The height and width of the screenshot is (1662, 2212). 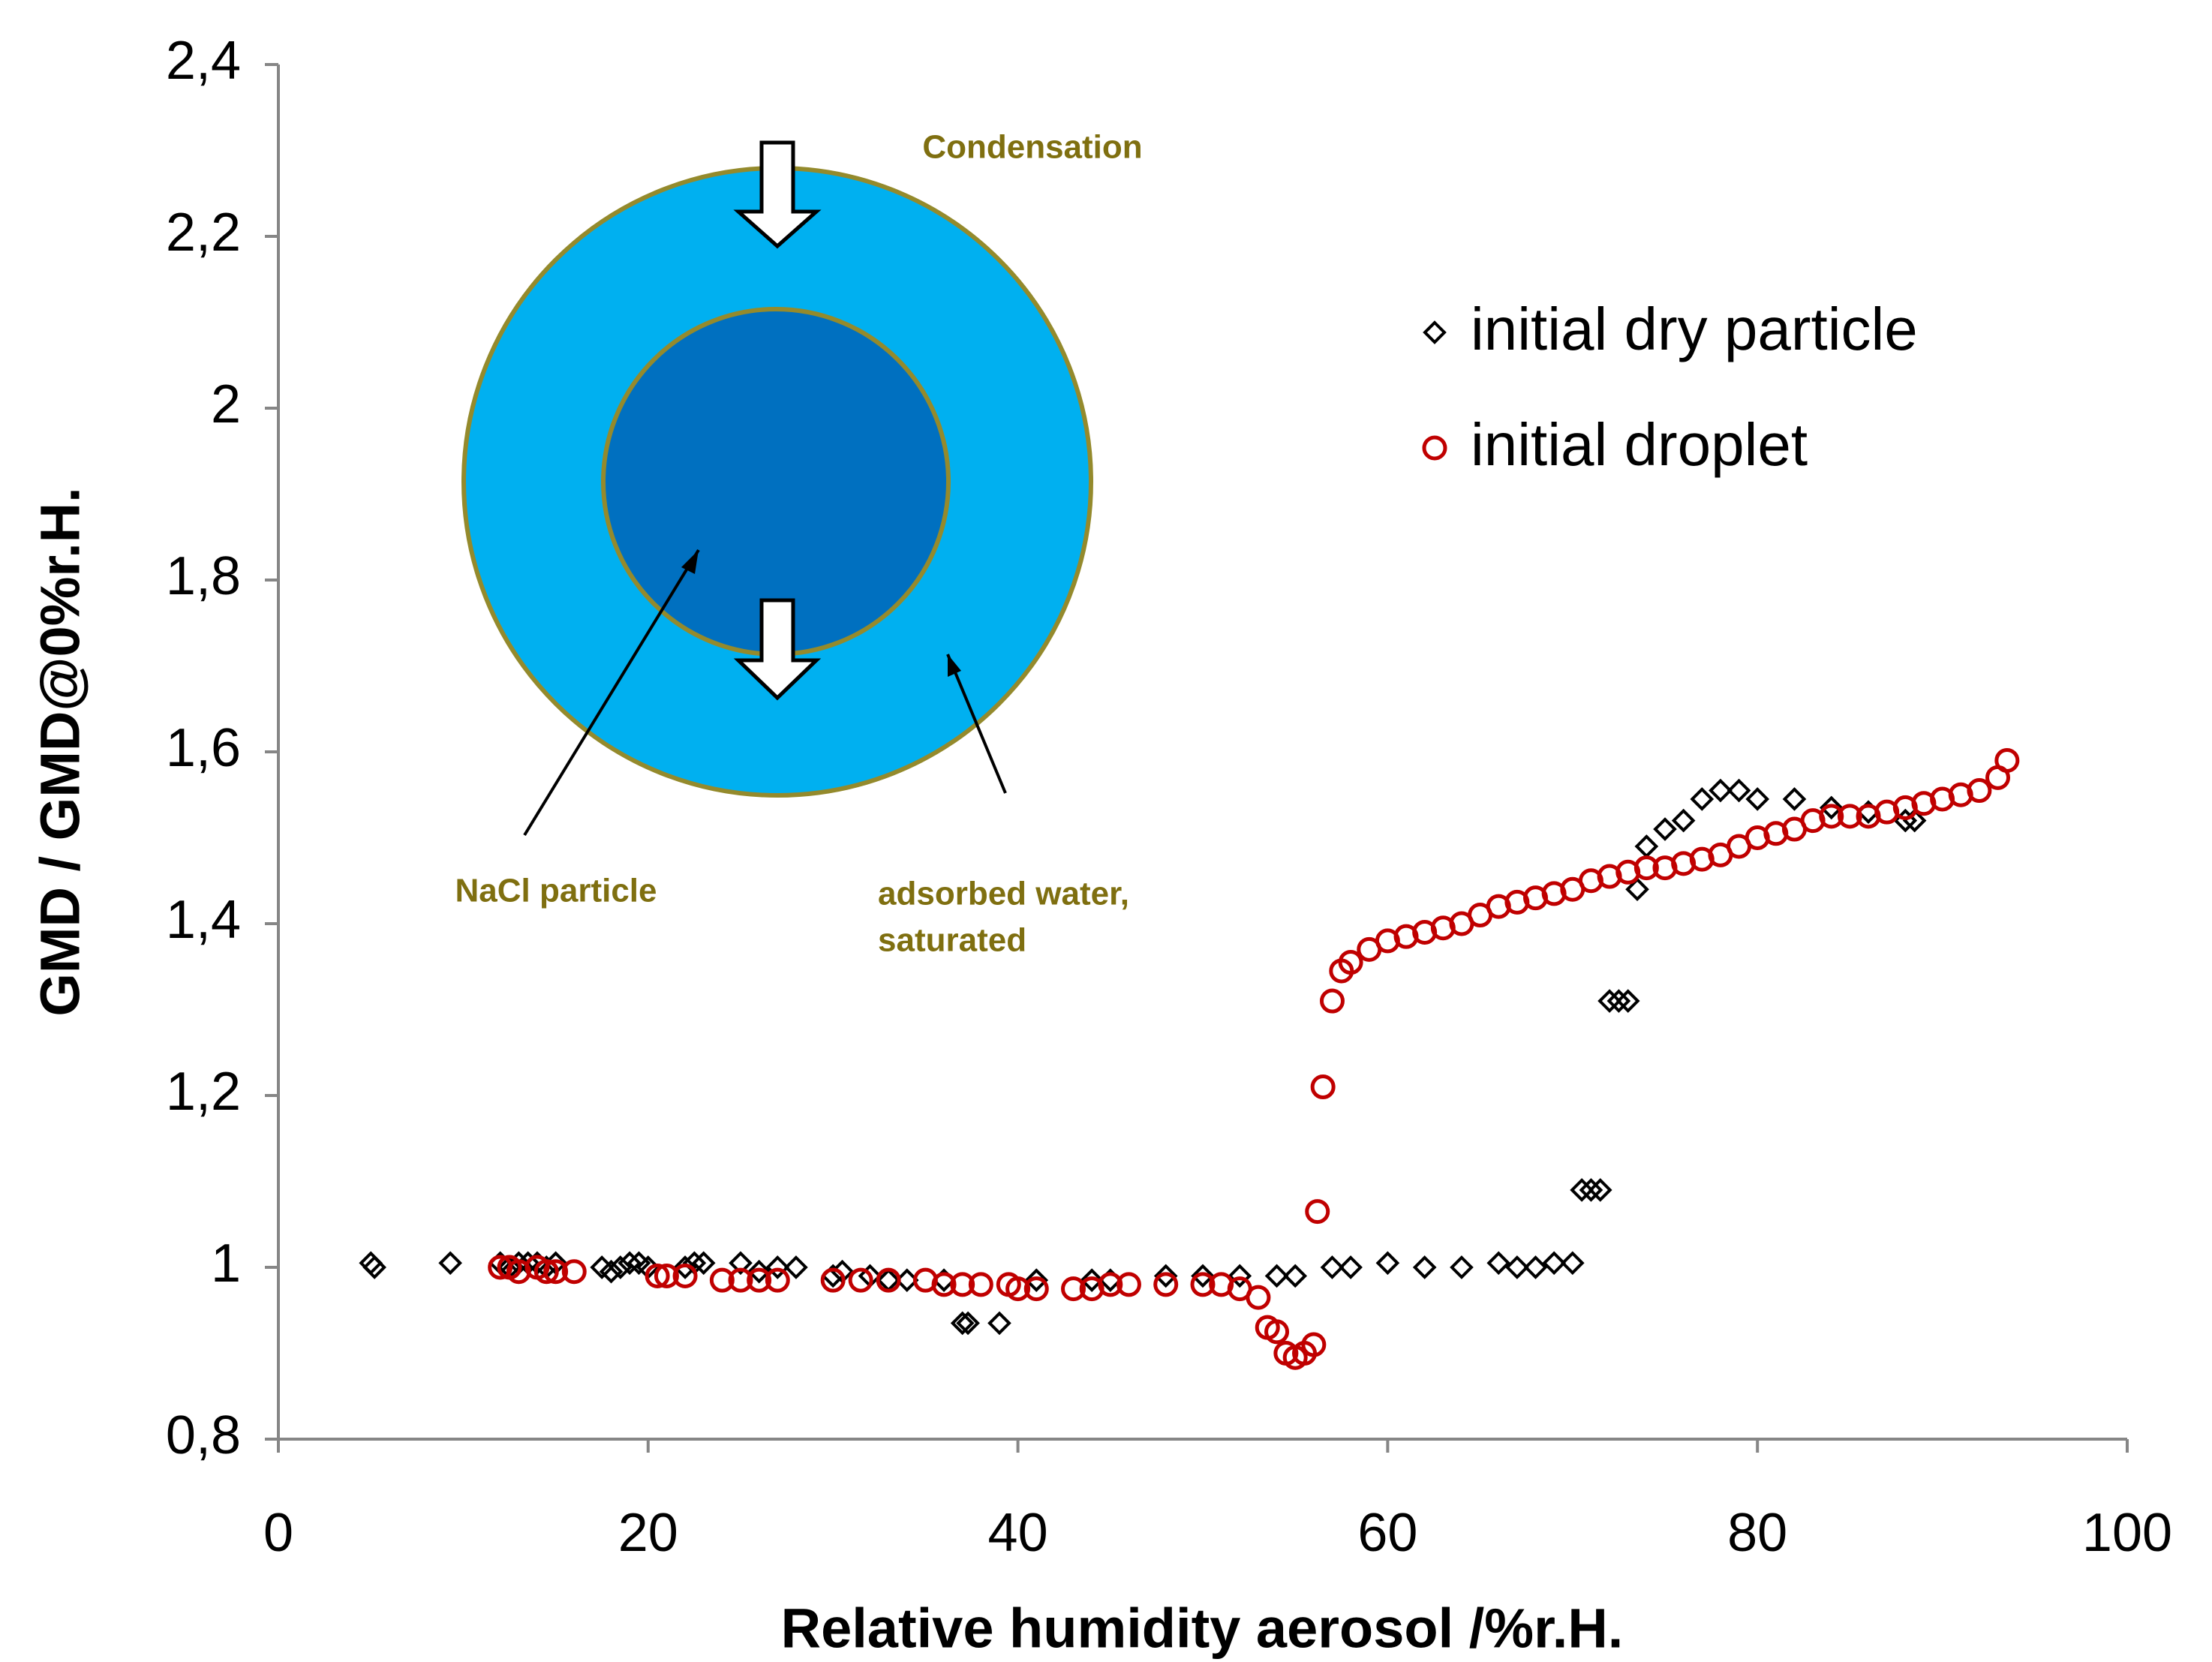 What do you see at coordinates (204, 1092) in the screenshot?
I see `y-tick-label: 1,2` at bounding box center [204, 1092].